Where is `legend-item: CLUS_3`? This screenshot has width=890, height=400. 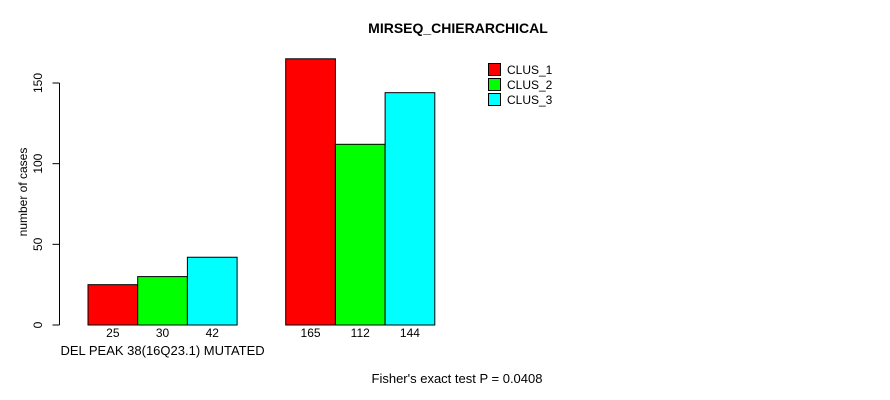 legend-item: CLUS_3 is located at coordinates (520, 99).